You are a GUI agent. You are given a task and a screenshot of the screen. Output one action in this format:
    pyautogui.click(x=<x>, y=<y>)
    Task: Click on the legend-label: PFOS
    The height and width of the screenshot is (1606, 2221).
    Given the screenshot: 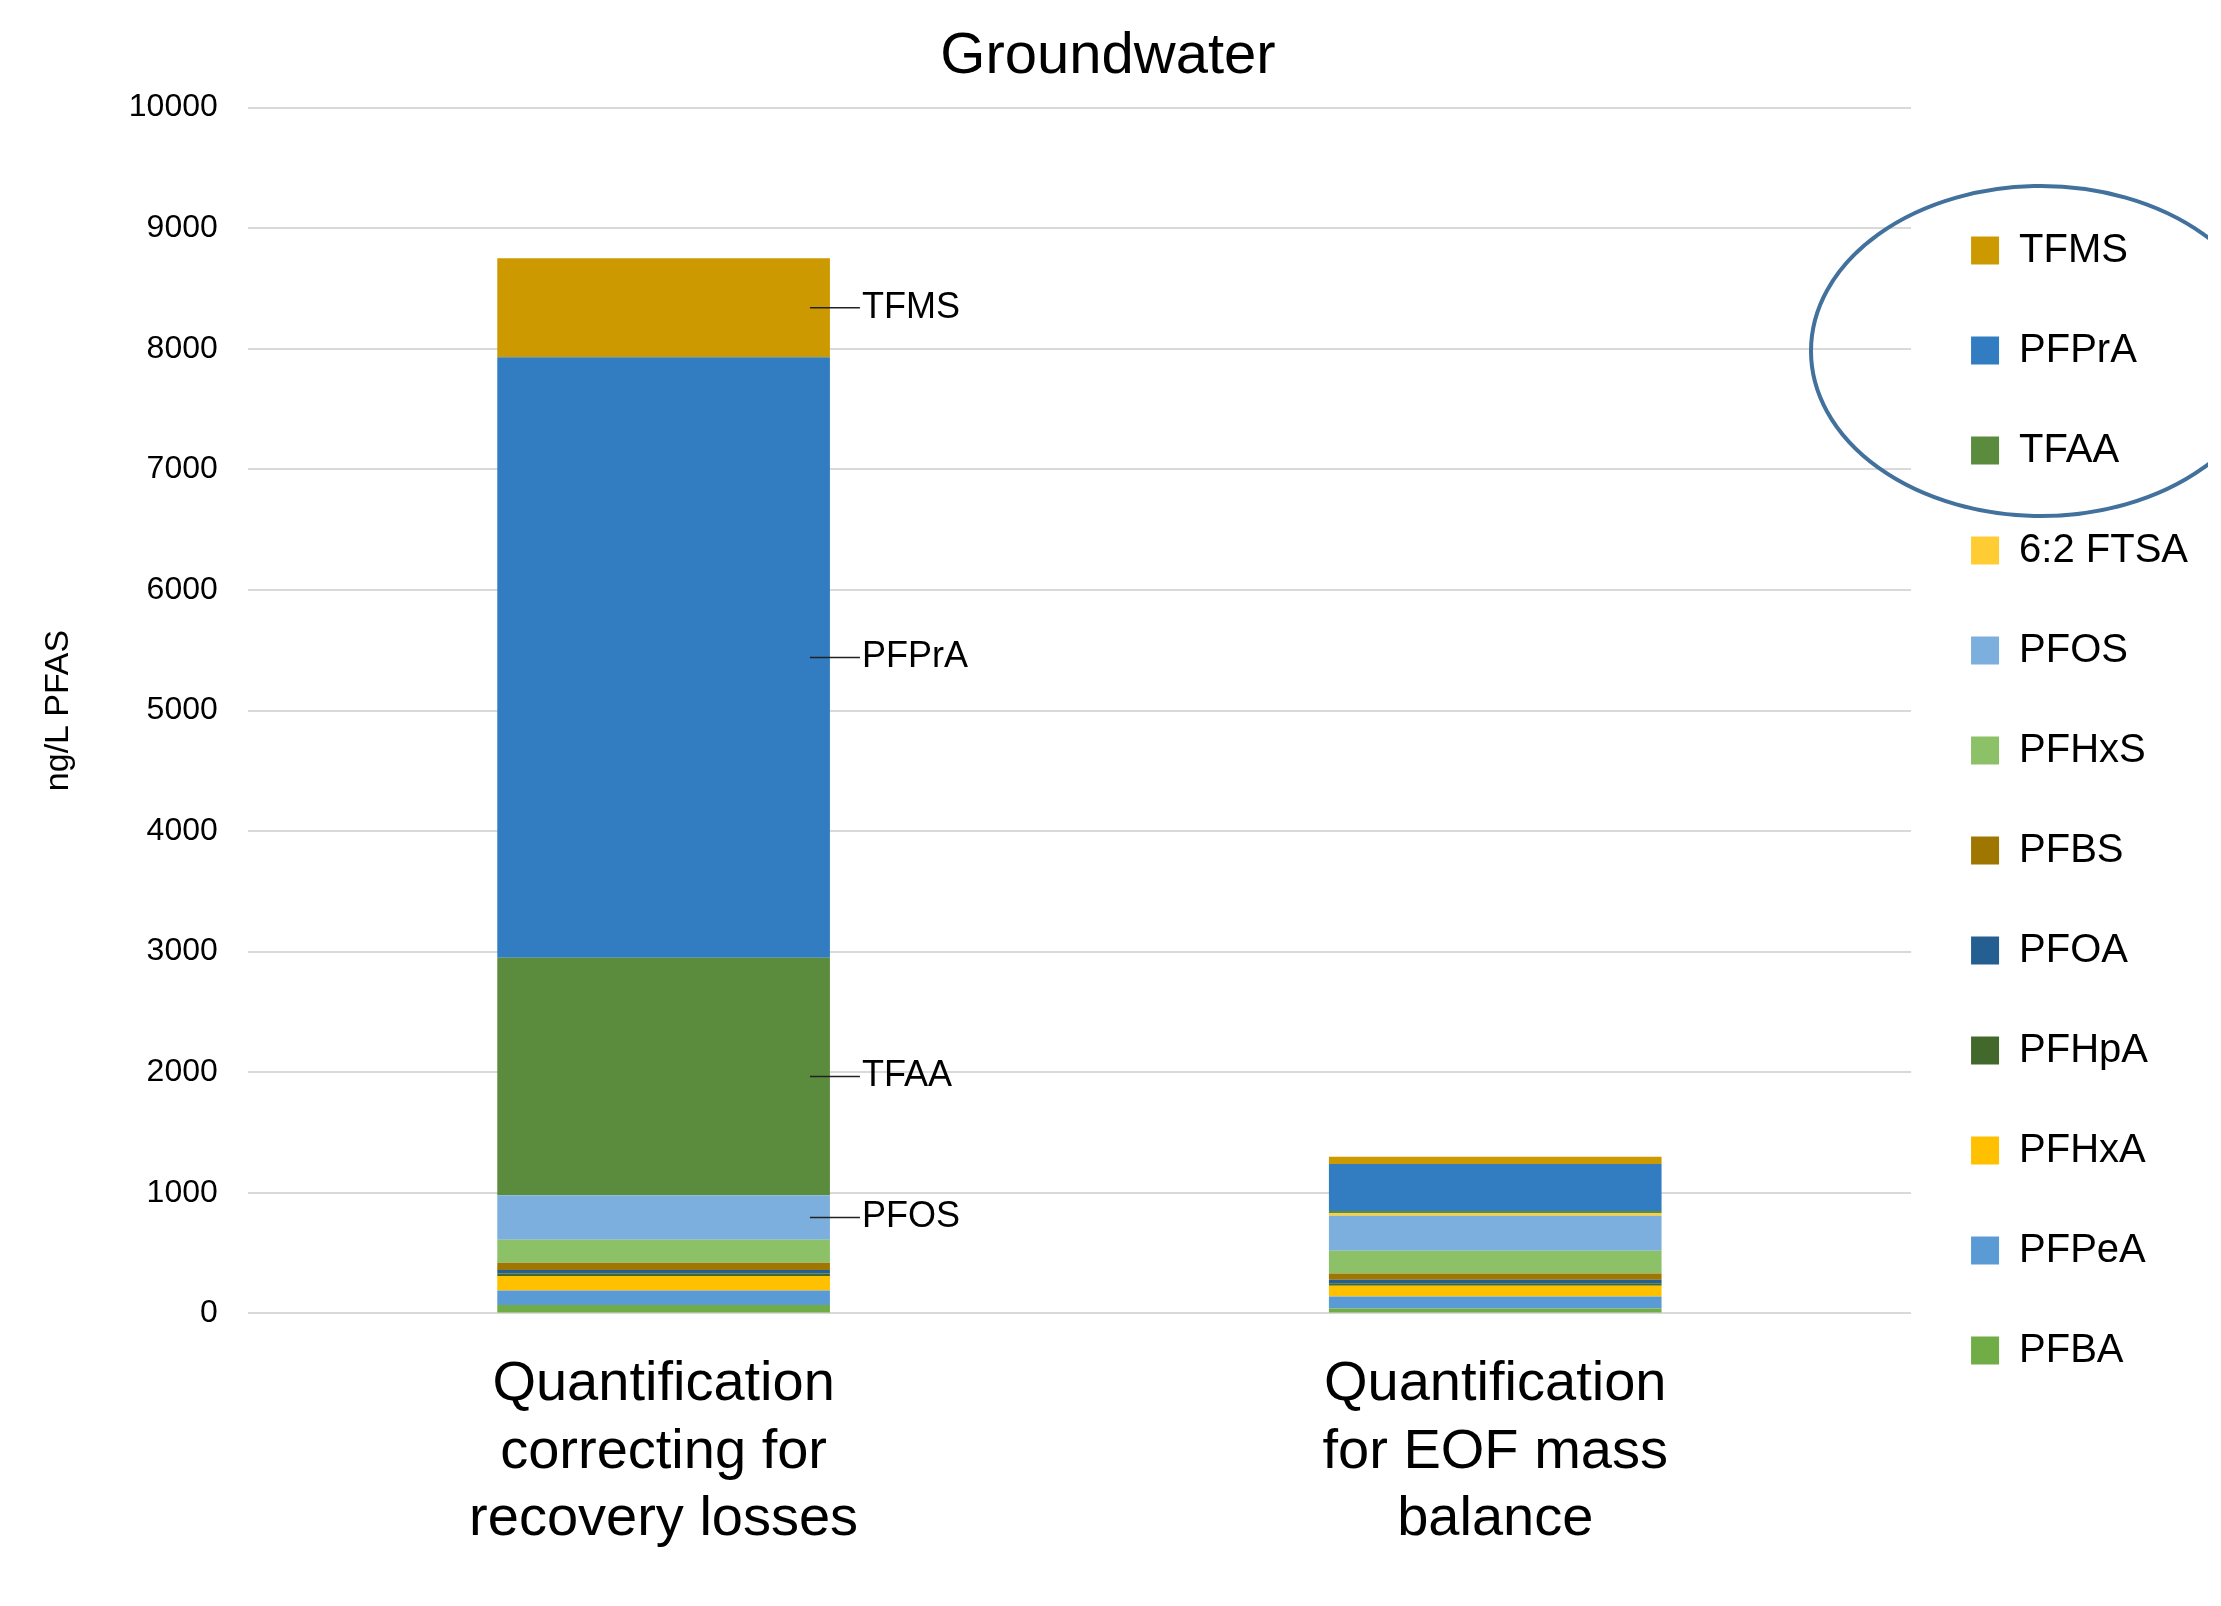 What is the action you would take?
    pyautogui.click(x=2073, y=647)
    